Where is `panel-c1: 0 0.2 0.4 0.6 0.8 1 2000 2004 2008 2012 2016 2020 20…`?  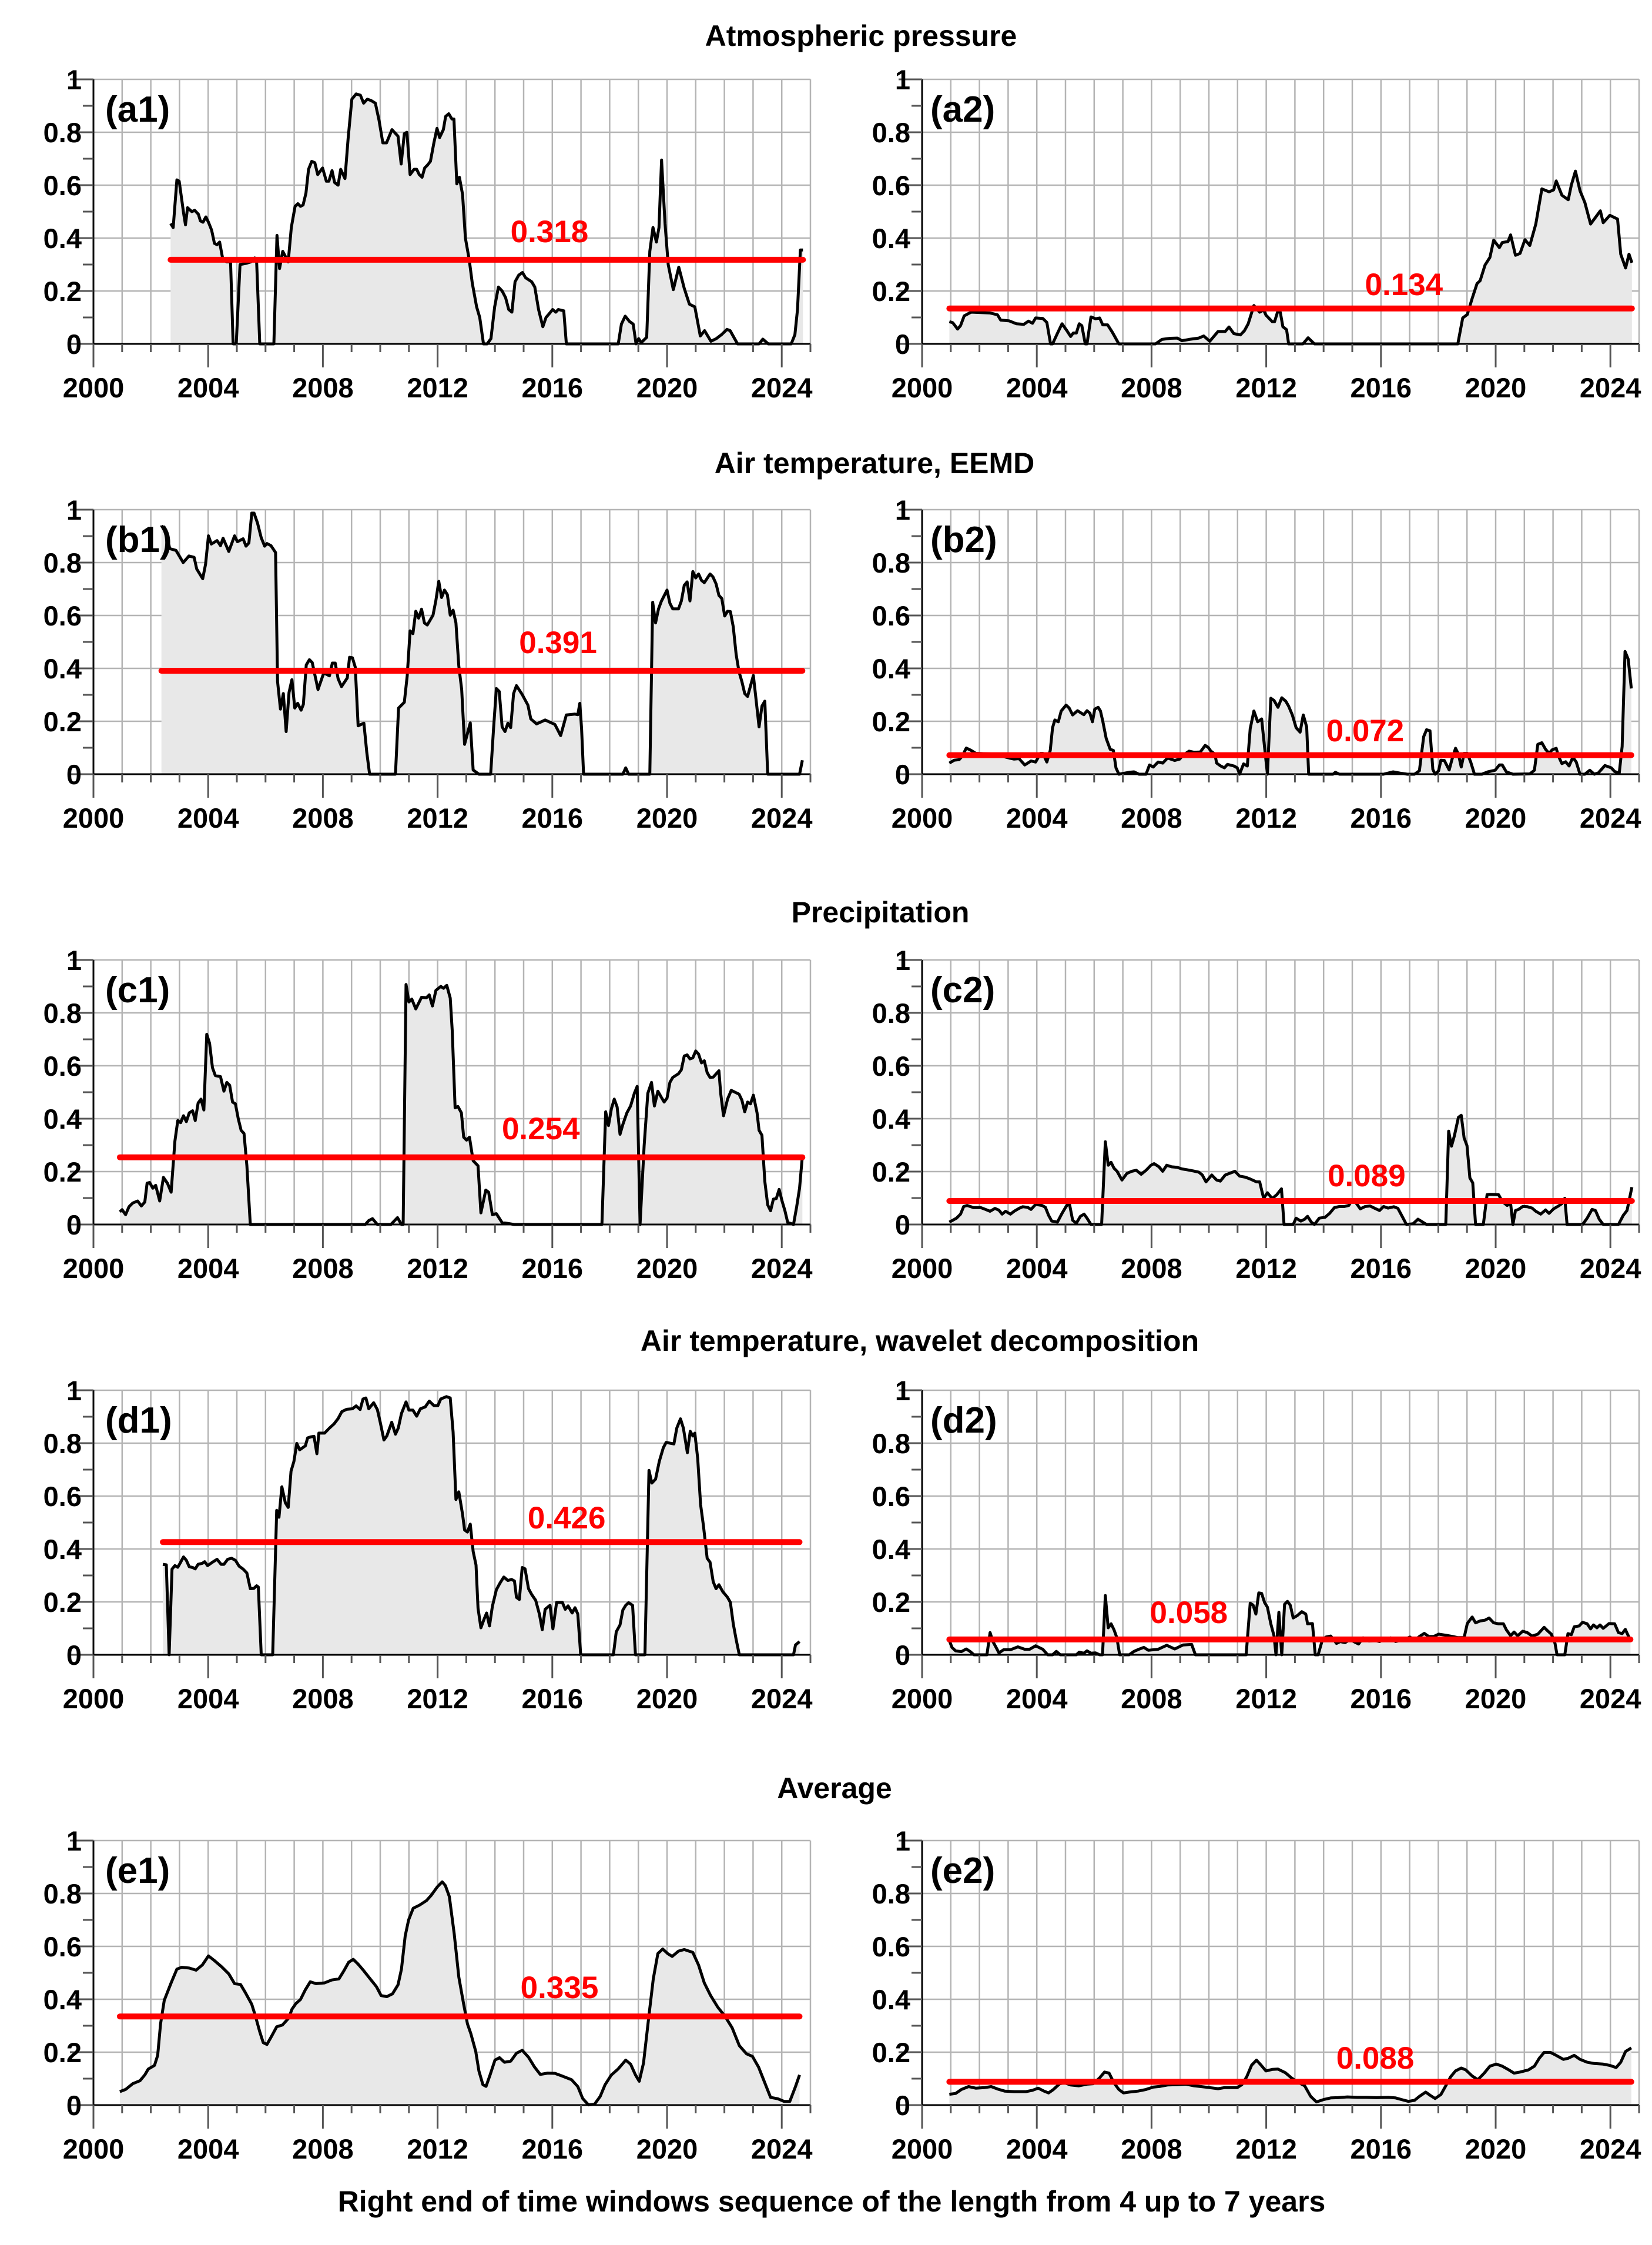 panel-c1: 0 0.2 0.4 0.6 0.8 1 2000 2004 2008 2012 2016 2020 20… is located at coordinates (428, 1114).